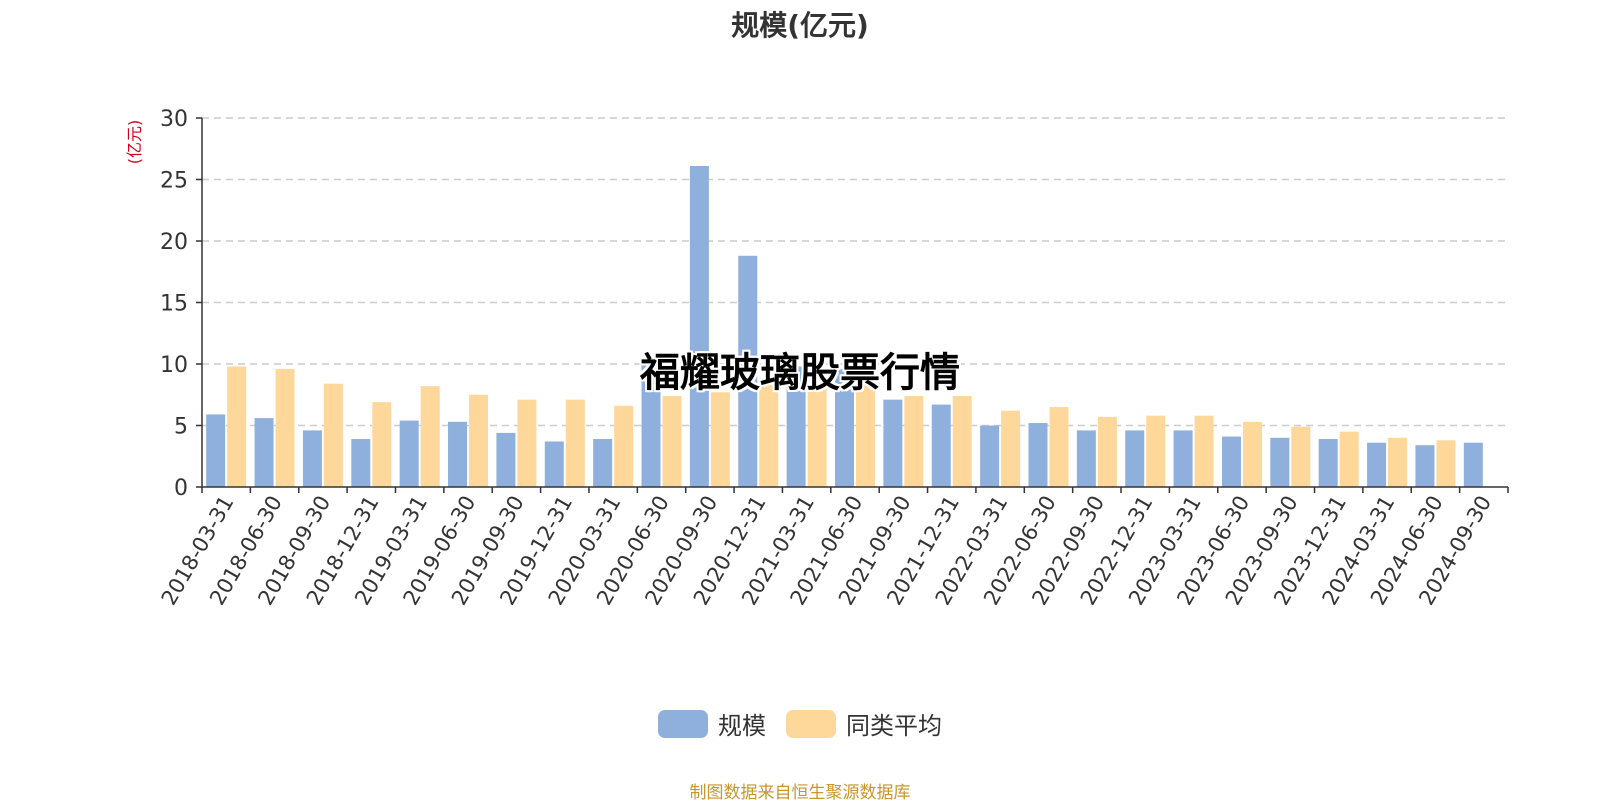  Describe the element at coordinates (174, 365) in the screenshot. I see `y-tick-label: 10` at that location.